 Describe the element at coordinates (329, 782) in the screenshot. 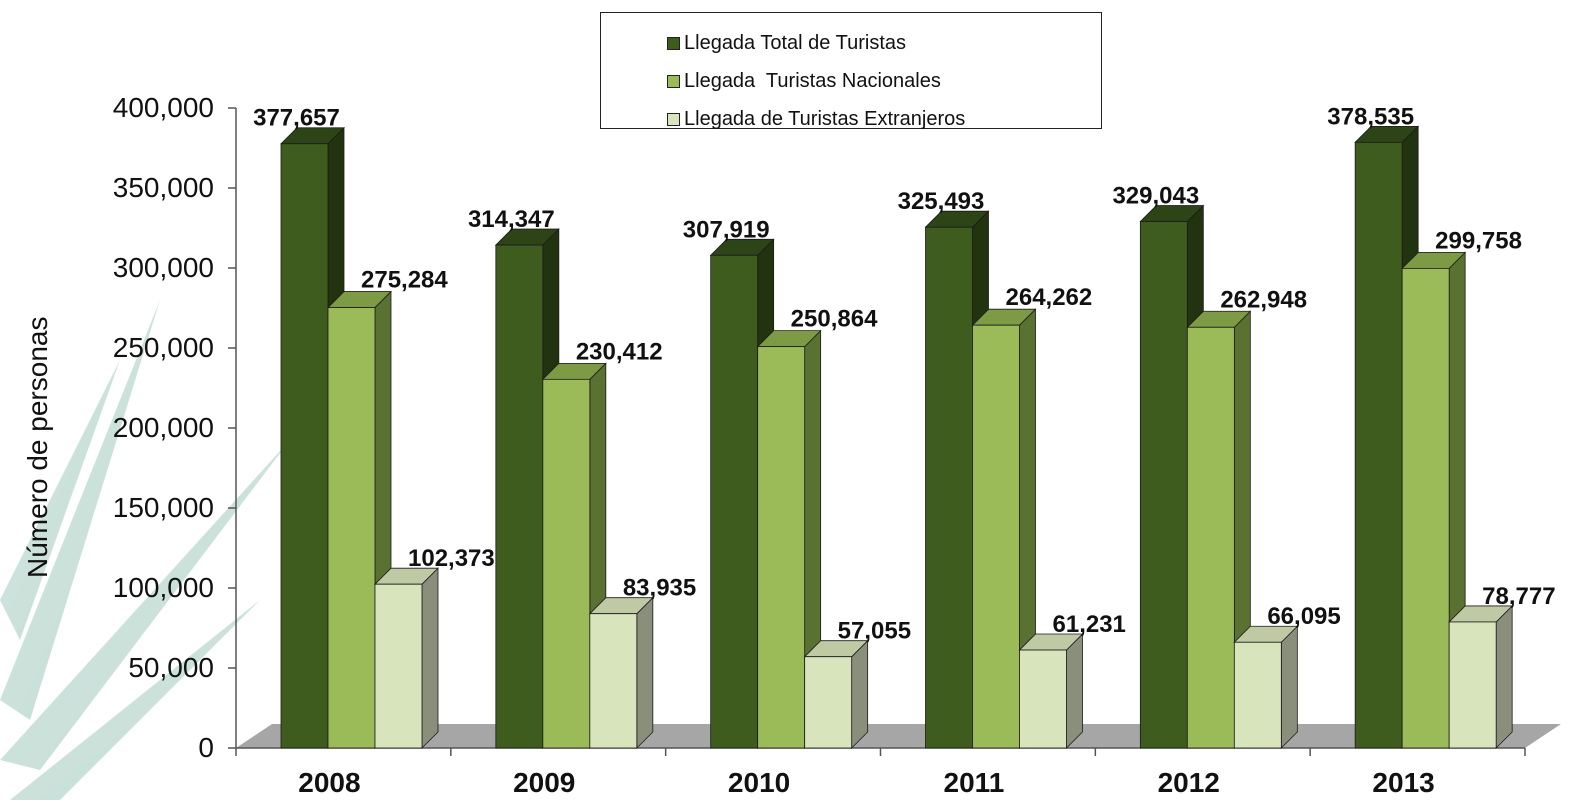

I see `x-tick-label: 2008` at that location.